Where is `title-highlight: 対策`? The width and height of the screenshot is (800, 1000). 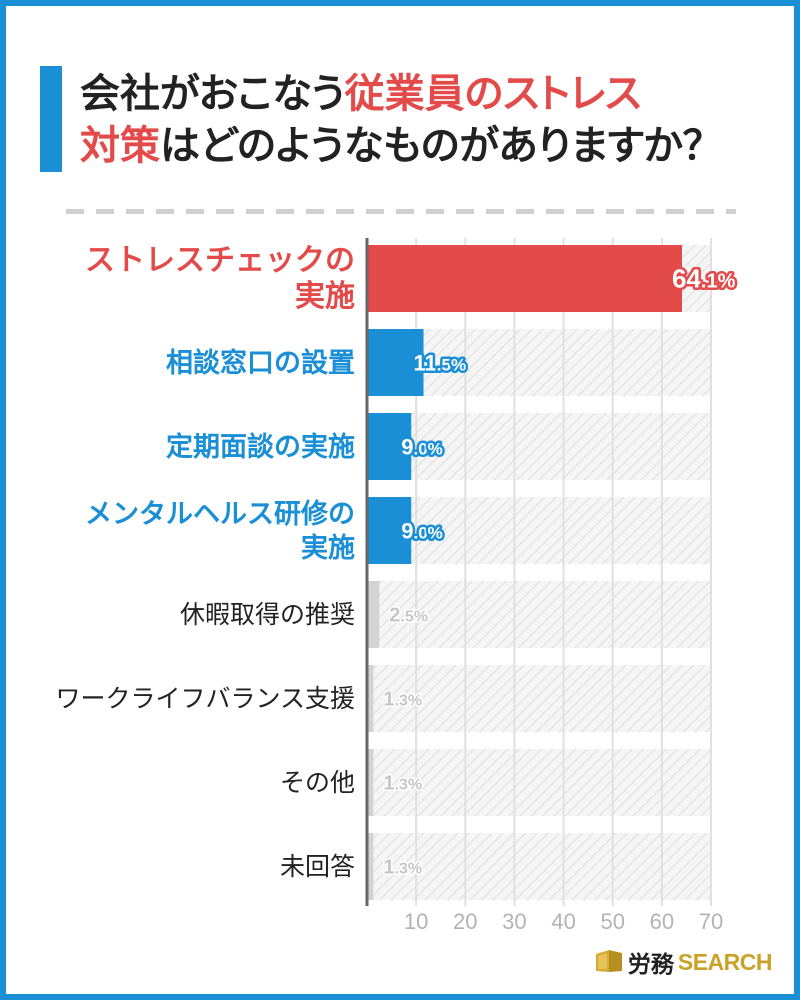
title-highlight: 対策 is located at coordinates (120, 146).